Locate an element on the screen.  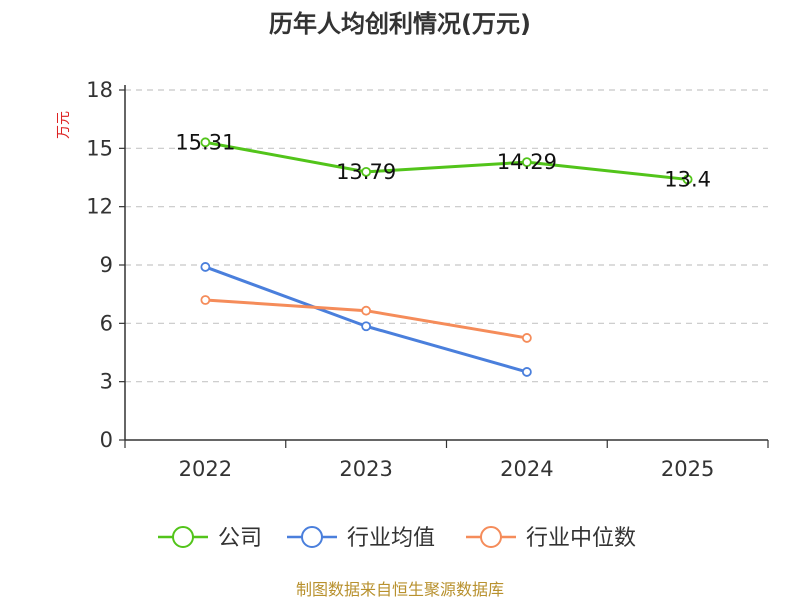
series-line-company is located at coordinates (446, 160).